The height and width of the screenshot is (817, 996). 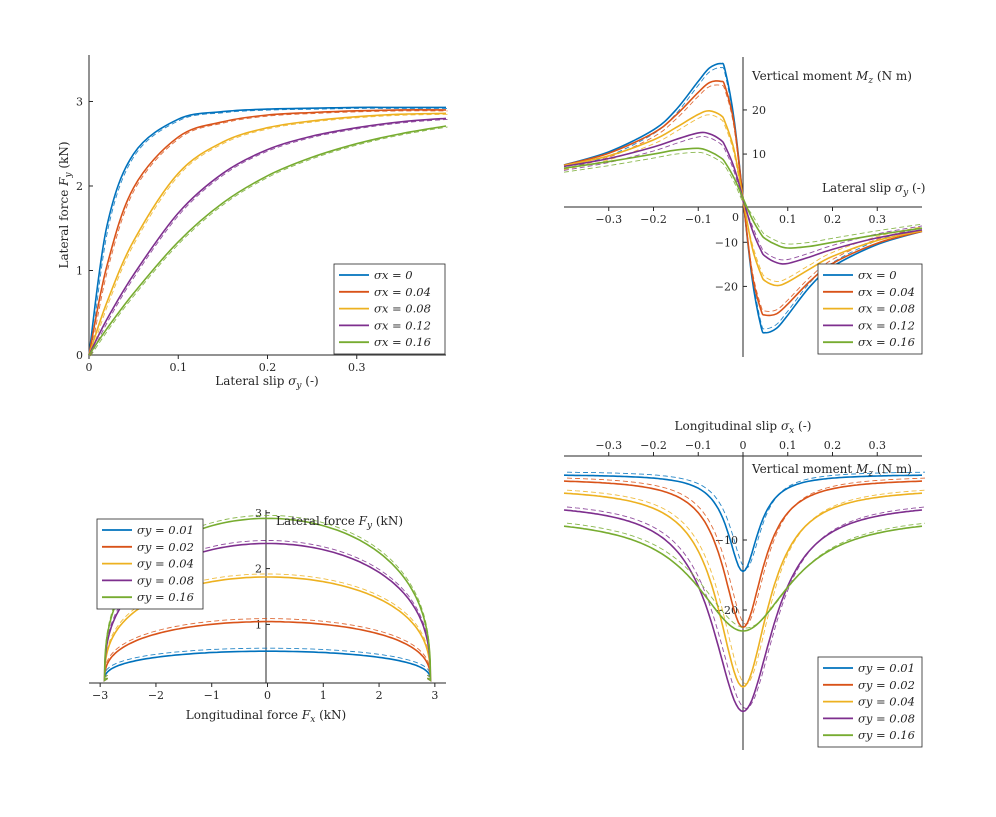 I want to click on p1-x-label: Lateral slip σy (-), so click(x=266, y=382).